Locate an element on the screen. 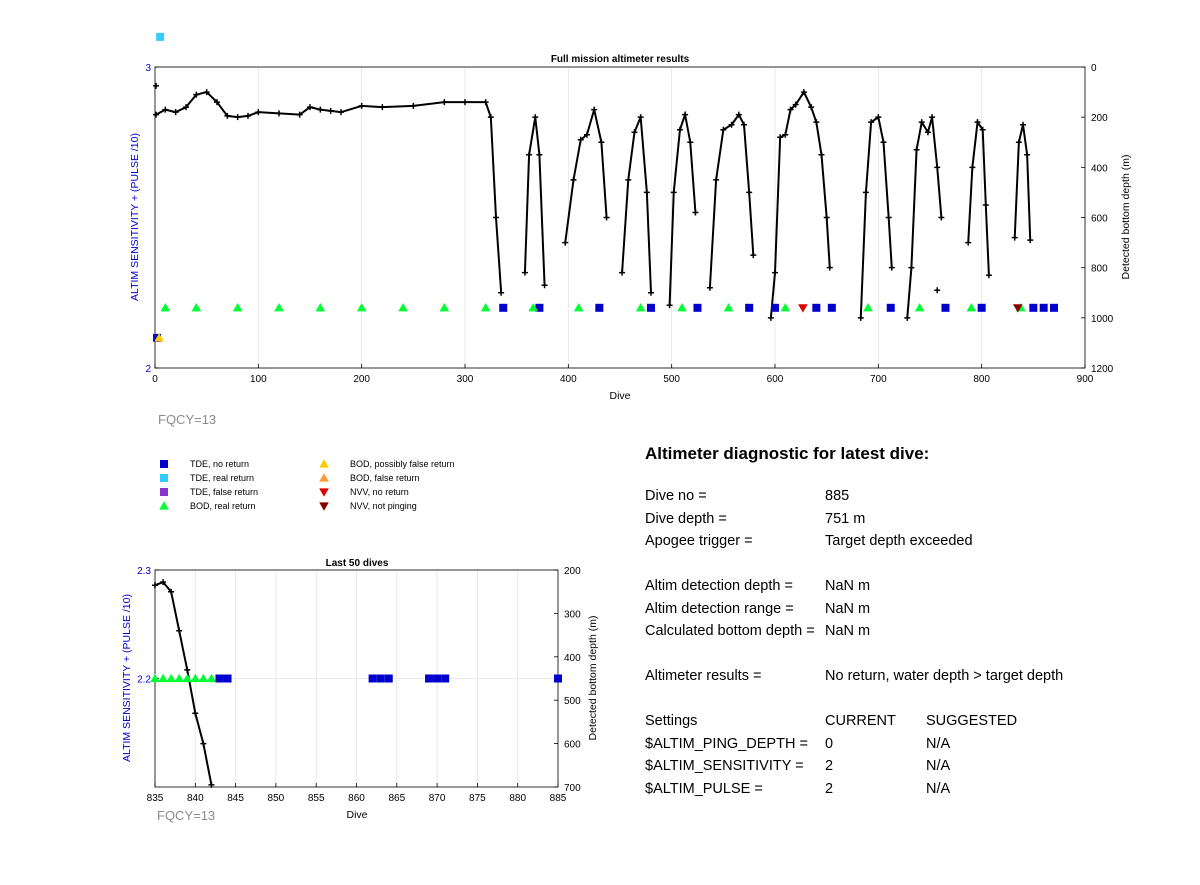  tde-false-return-legend-marker is located at coordinates (164, 492).